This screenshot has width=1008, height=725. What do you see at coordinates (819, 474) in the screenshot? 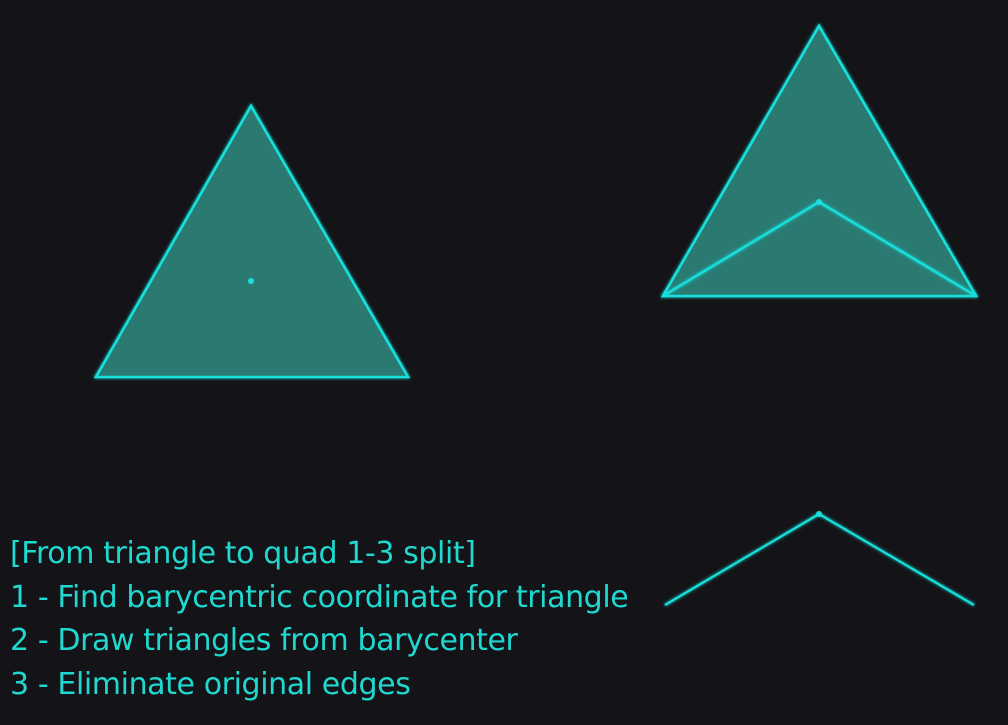
I see `result-spokes-group` at bounding box center [819, 474].